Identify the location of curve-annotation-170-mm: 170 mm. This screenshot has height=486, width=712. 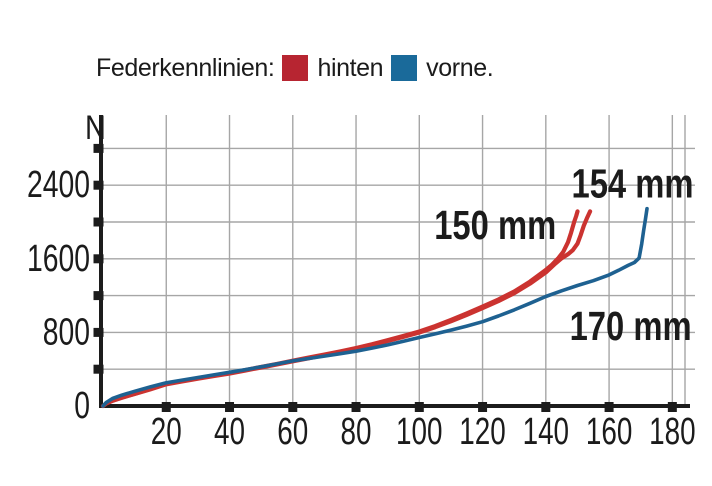
(631, 326).